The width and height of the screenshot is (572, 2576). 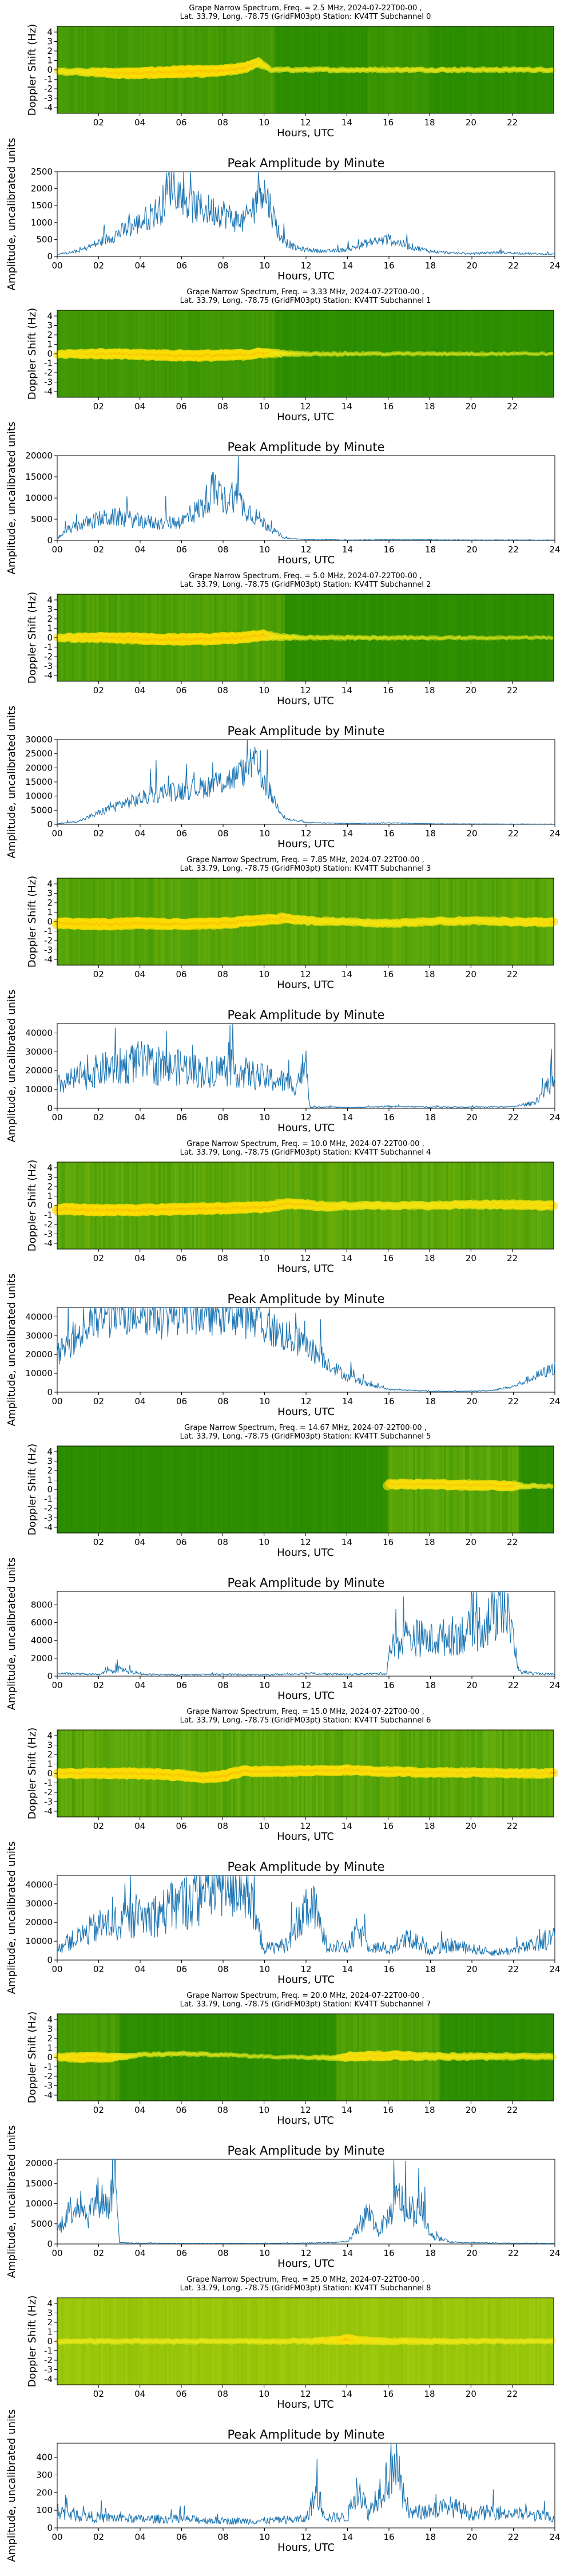 I want to click on amplitude-x-tick-label: 12, so click(x=305, y=833).